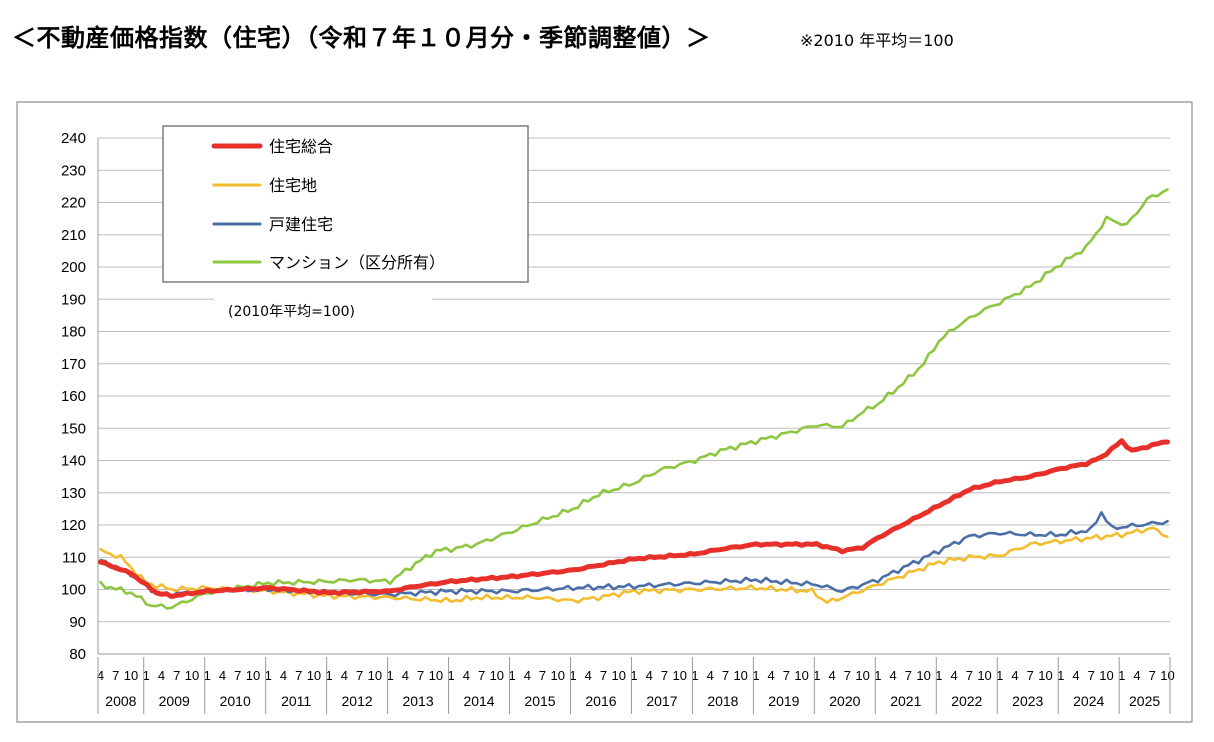  Describe the element at coordinates (73, 203) in the screenshot. I see `y-tick-label: 220` at that location.